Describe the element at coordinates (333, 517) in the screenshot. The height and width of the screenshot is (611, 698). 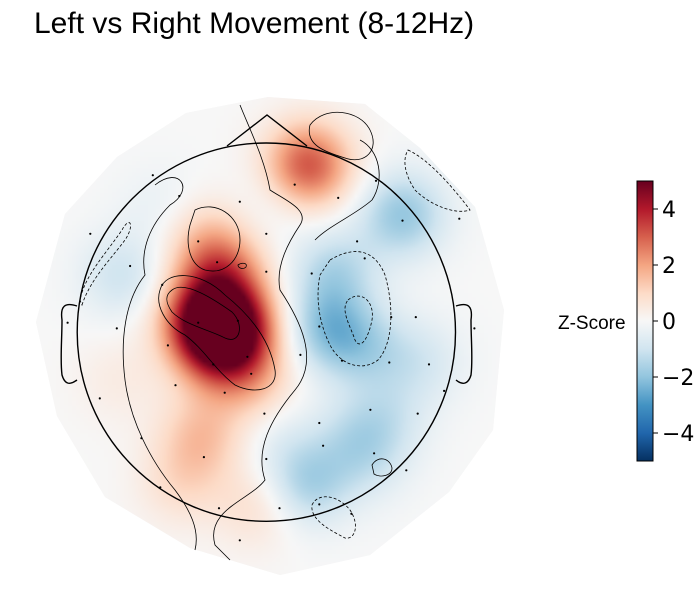
I see `contour-neg-bottom` at that location.